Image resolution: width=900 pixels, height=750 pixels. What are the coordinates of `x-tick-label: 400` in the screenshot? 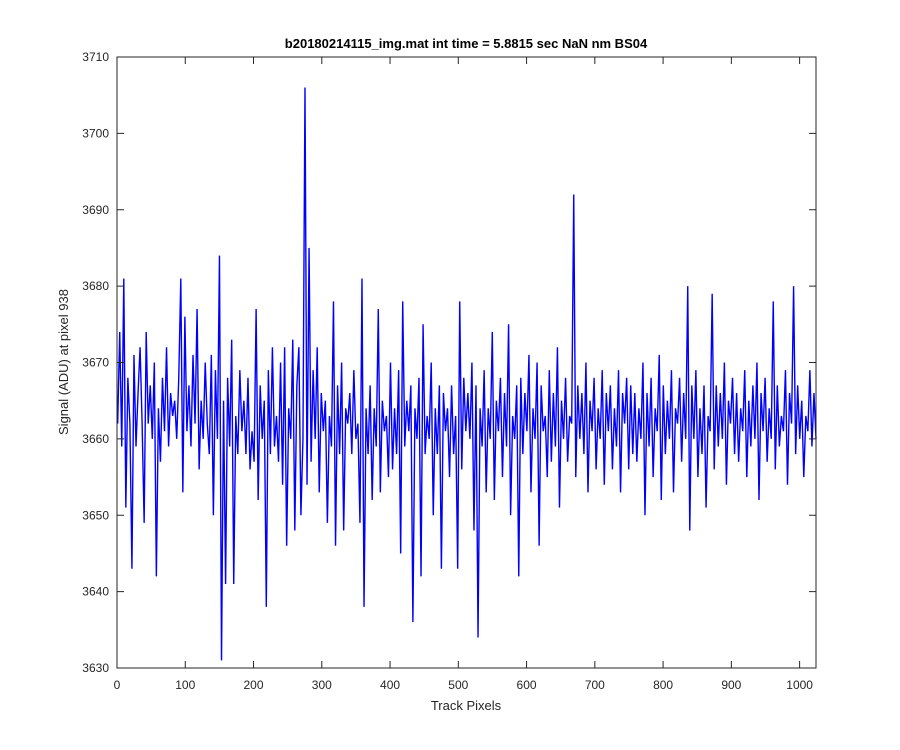 It's located at (390, 685).